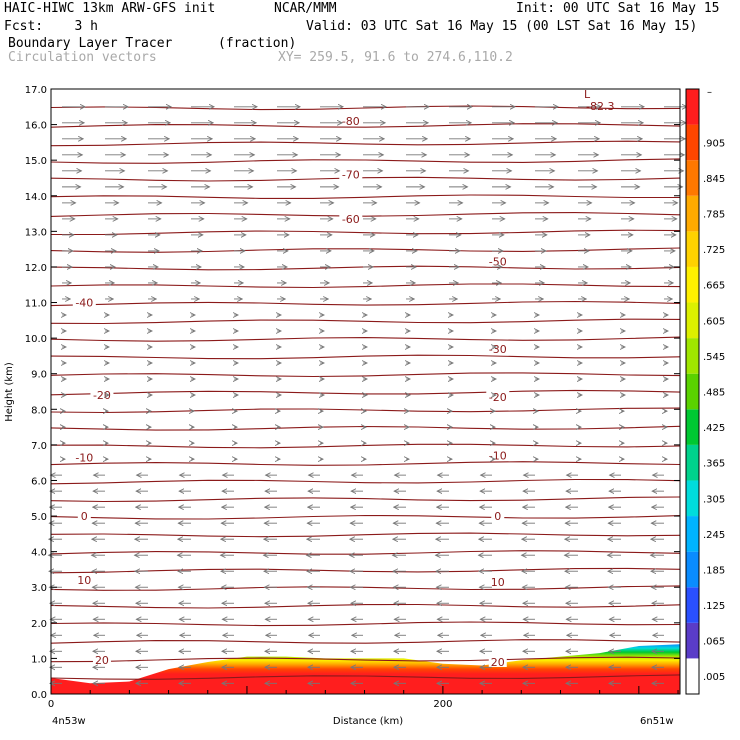 The height and width of the screenshot is (740, 740). I want to click on colorbar-frame, so click(692, 391).